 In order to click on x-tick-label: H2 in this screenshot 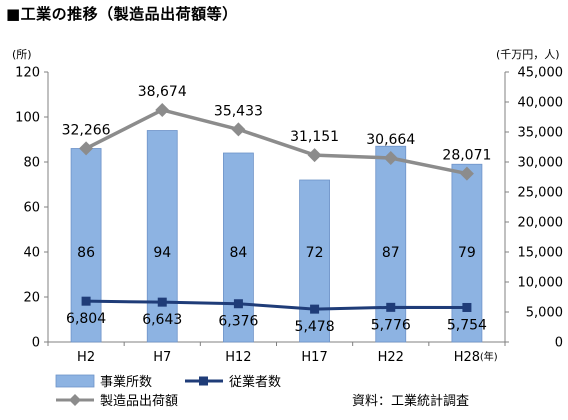, I will do `click(86, 357)`.